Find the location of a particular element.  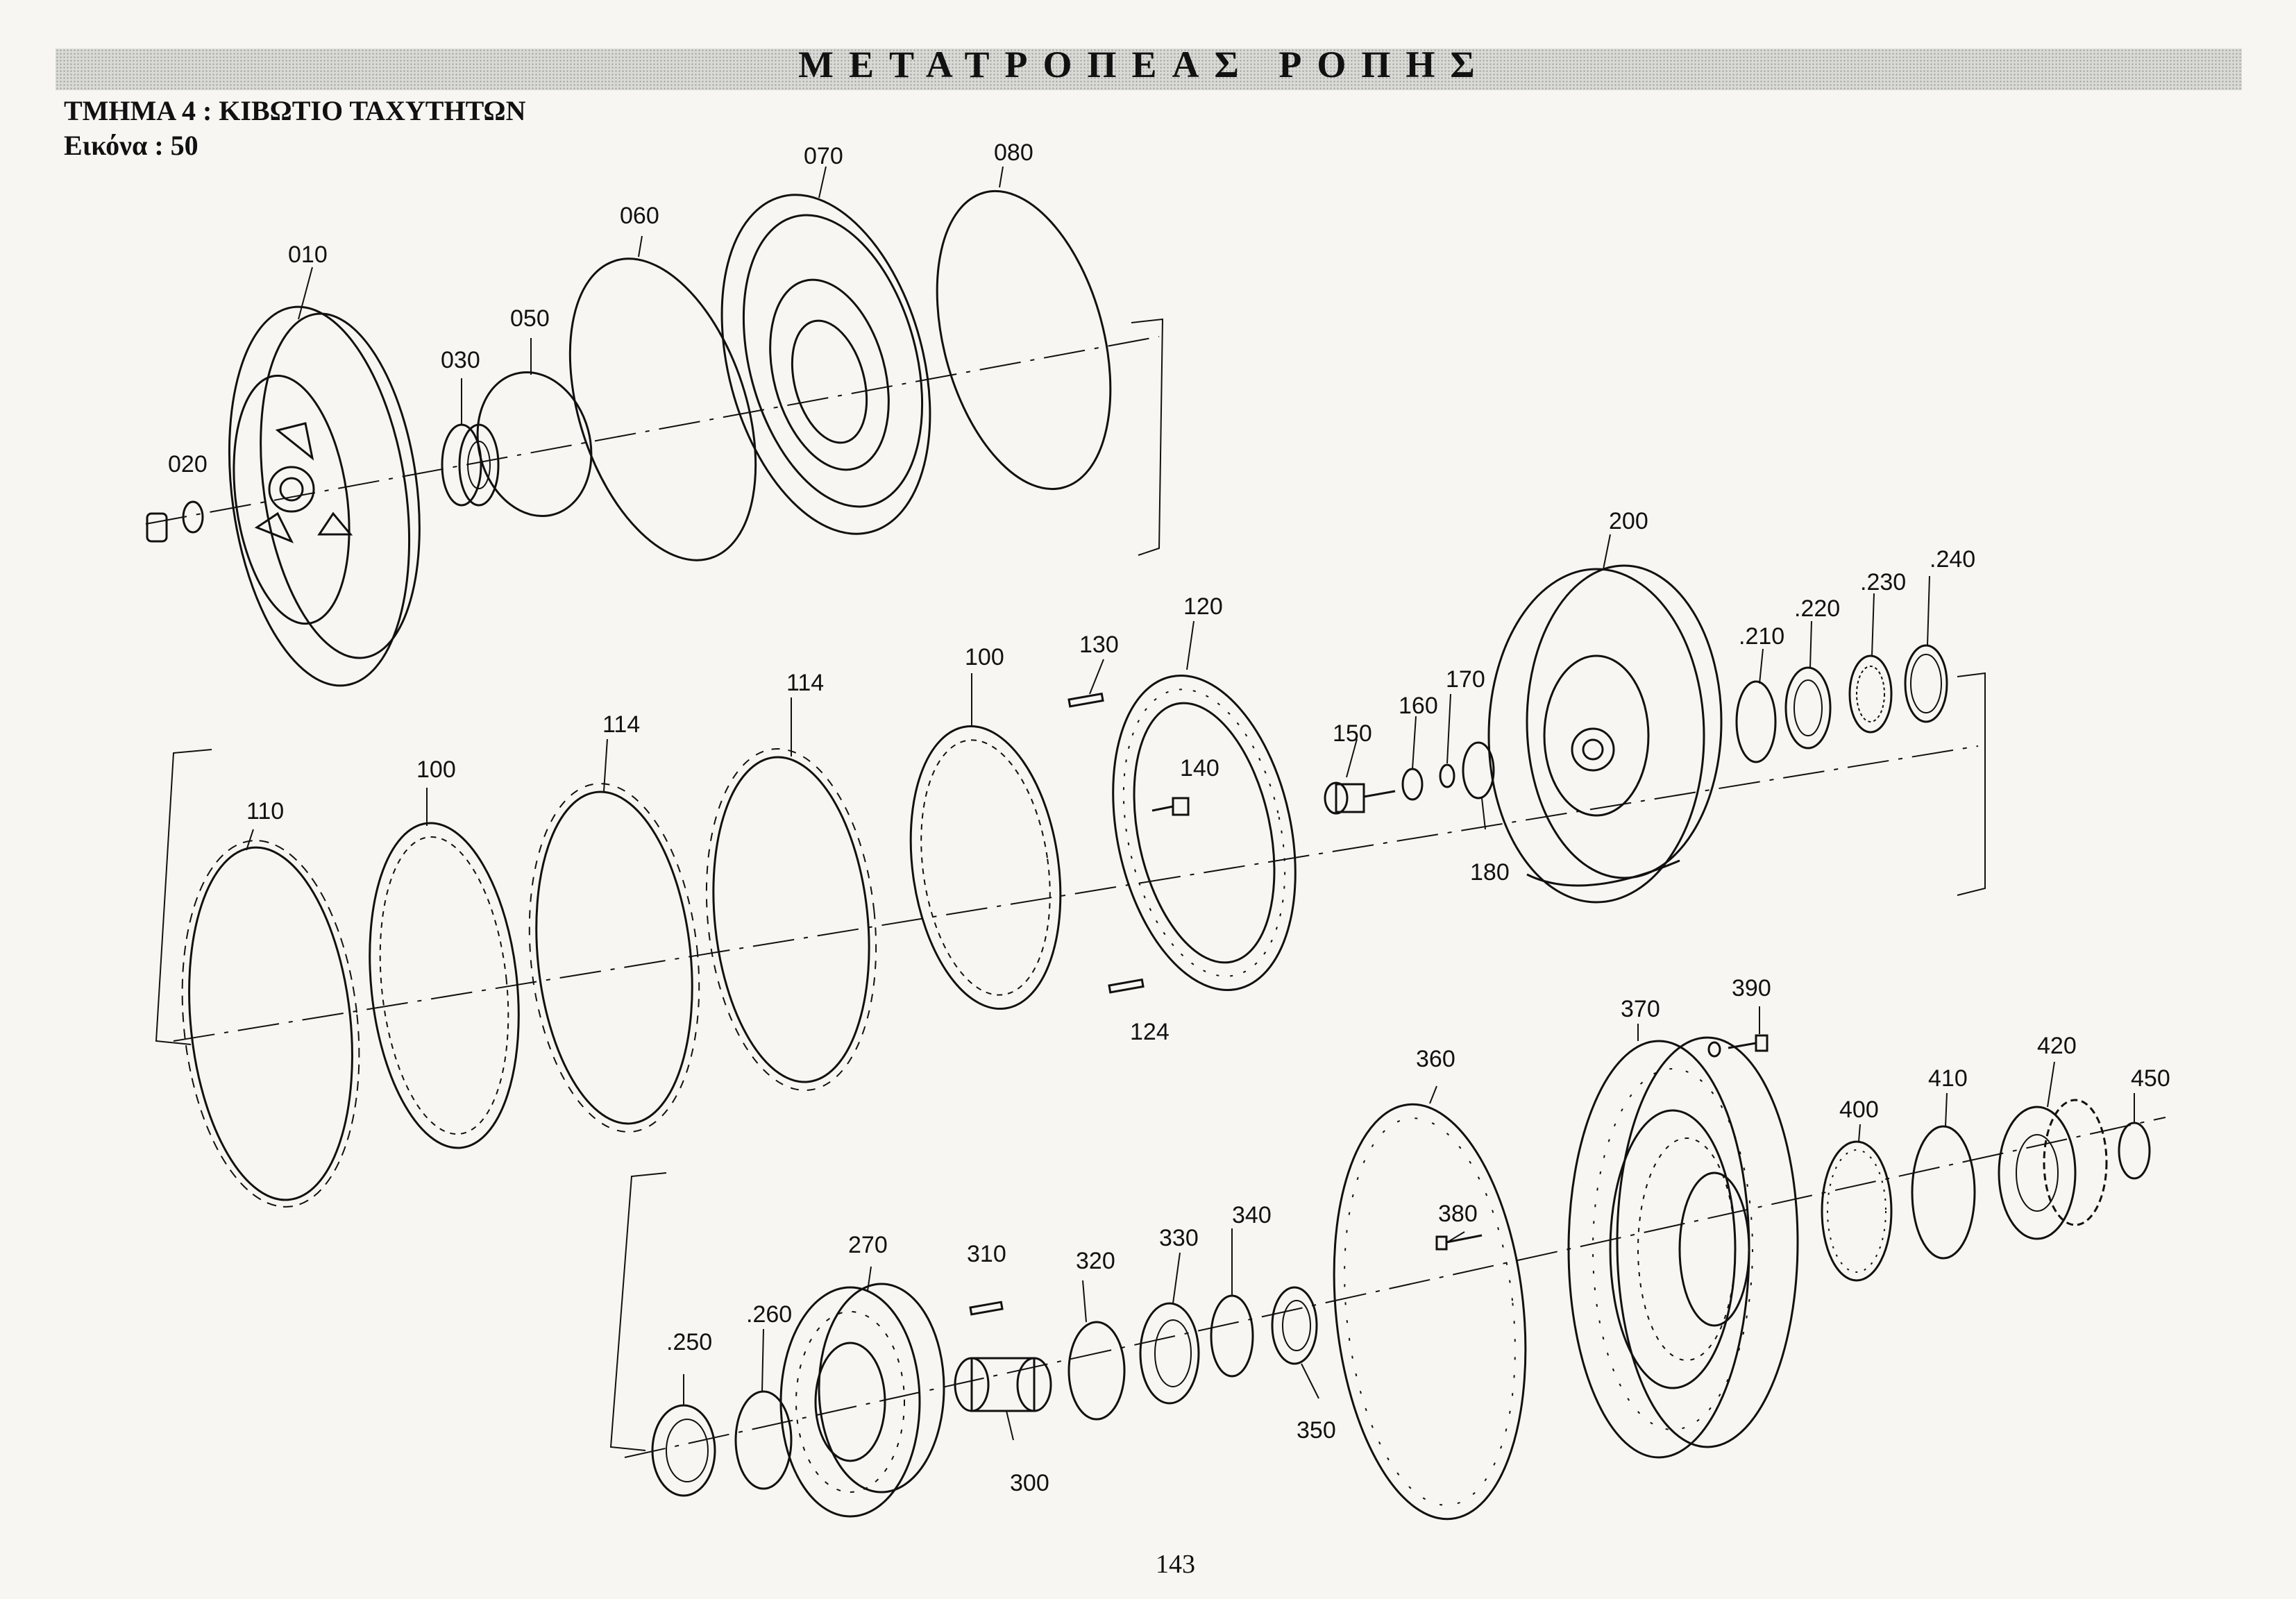

label-300: 300 is located at coordinates (1029, 1483).